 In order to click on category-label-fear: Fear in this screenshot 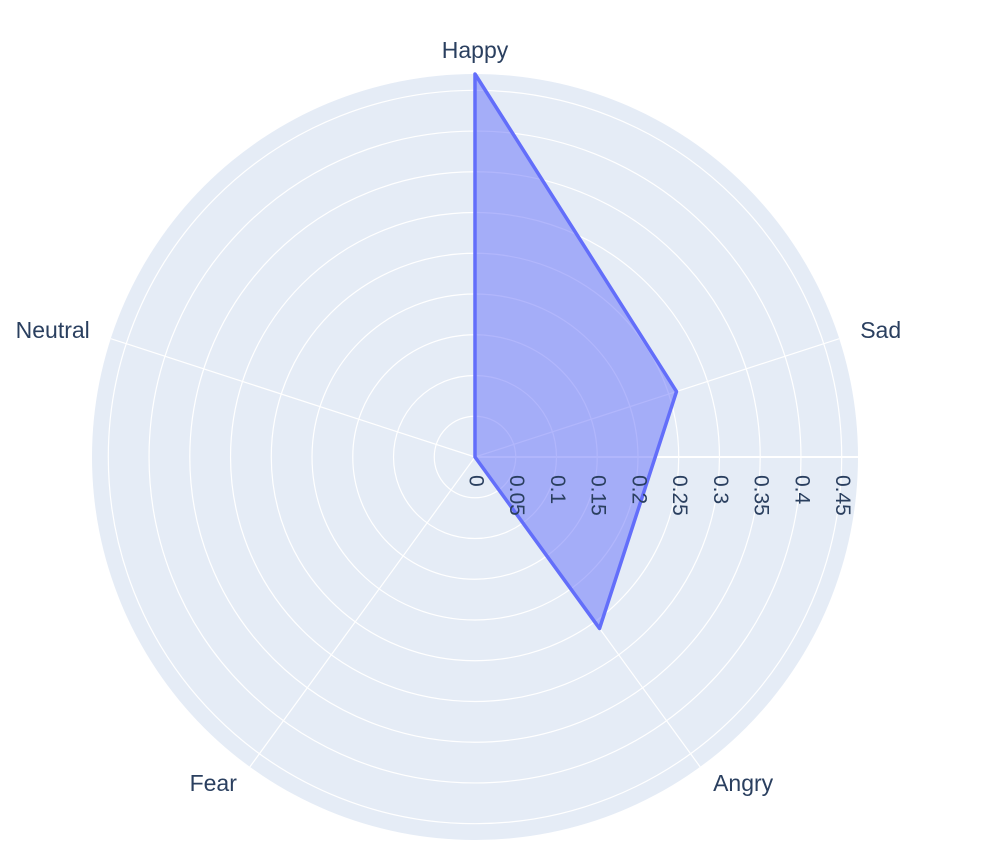, I will do `click(214, 783)`.